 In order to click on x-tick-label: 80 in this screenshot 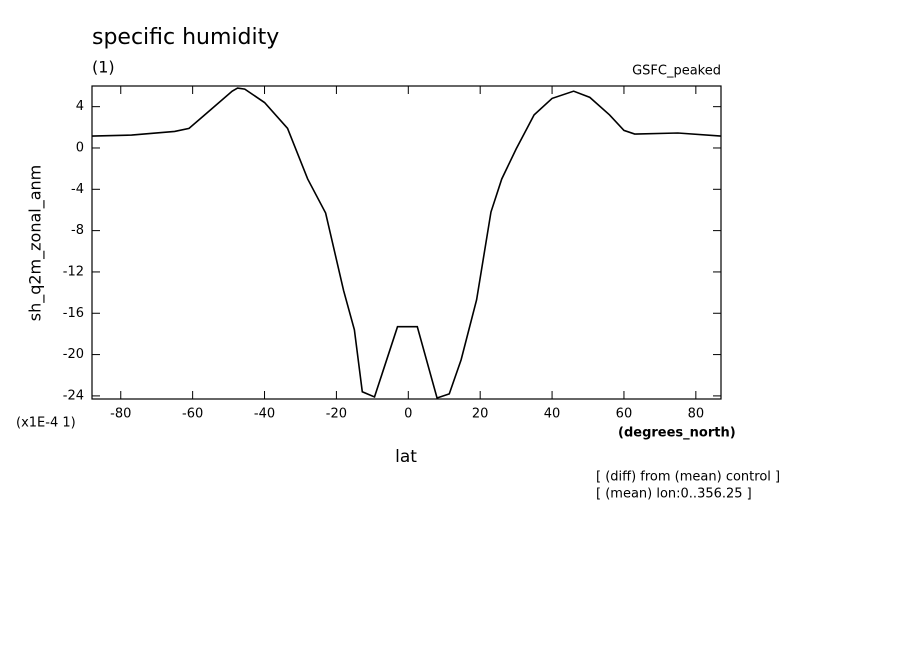, I will do `click(696, 414)`.